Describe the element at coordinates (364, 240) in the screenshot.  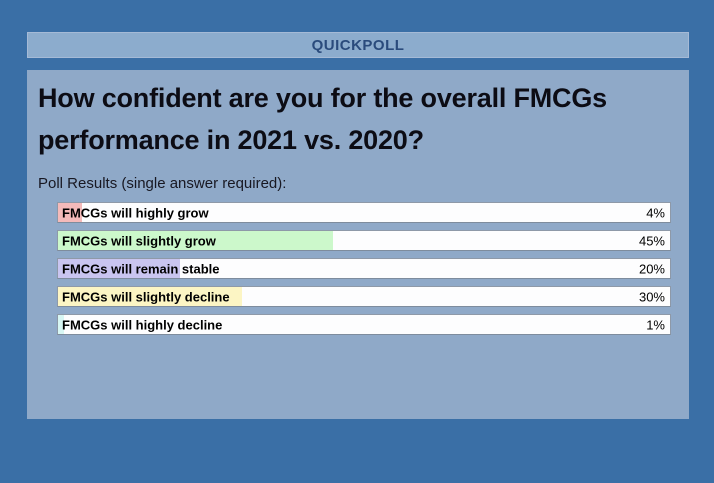
I see `poll-option-row: FMCGs will slightly grow 45%` at that location.